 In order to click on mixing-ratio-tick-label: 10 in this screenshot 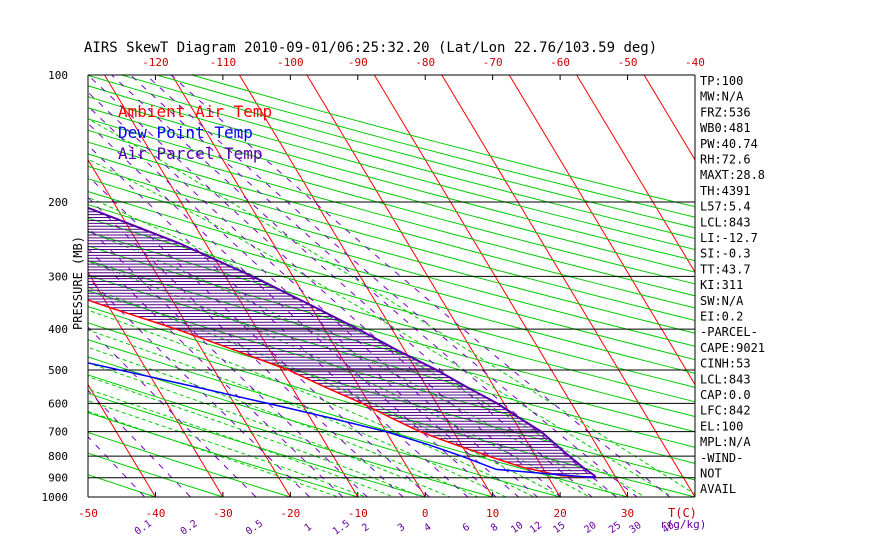, I will do `click(517, 528)`.